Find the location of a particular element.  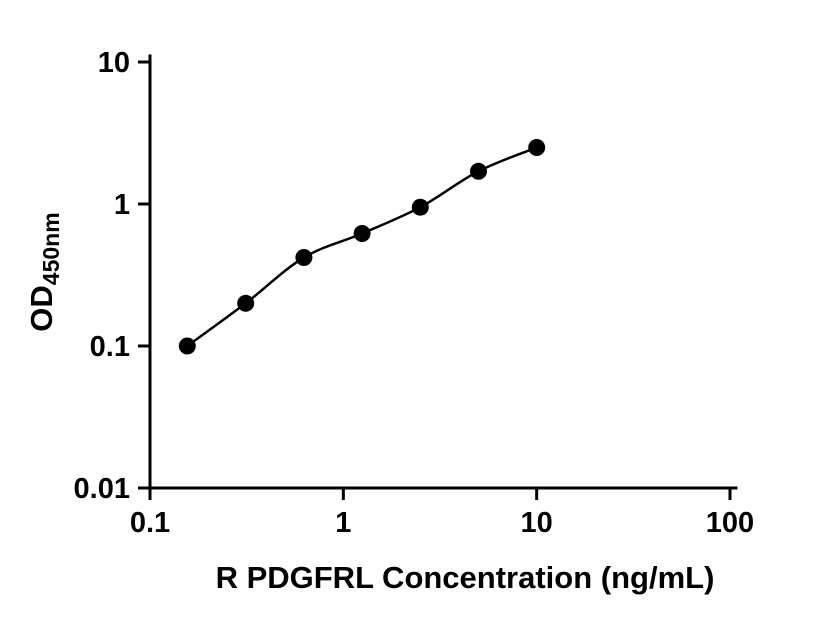

x-tick-label: 100 is located at coordinates (730, 523).